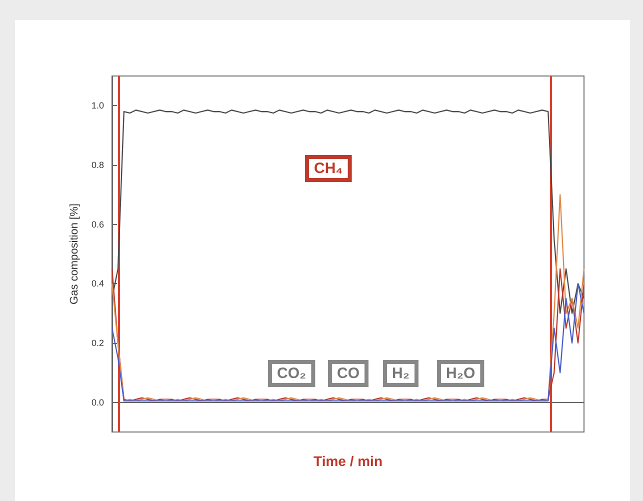  What do you see at coordinates (74, 254) in the screenshot?
I see `y-axis-title: Gas composition [%]` at bounding box center [74, 254].